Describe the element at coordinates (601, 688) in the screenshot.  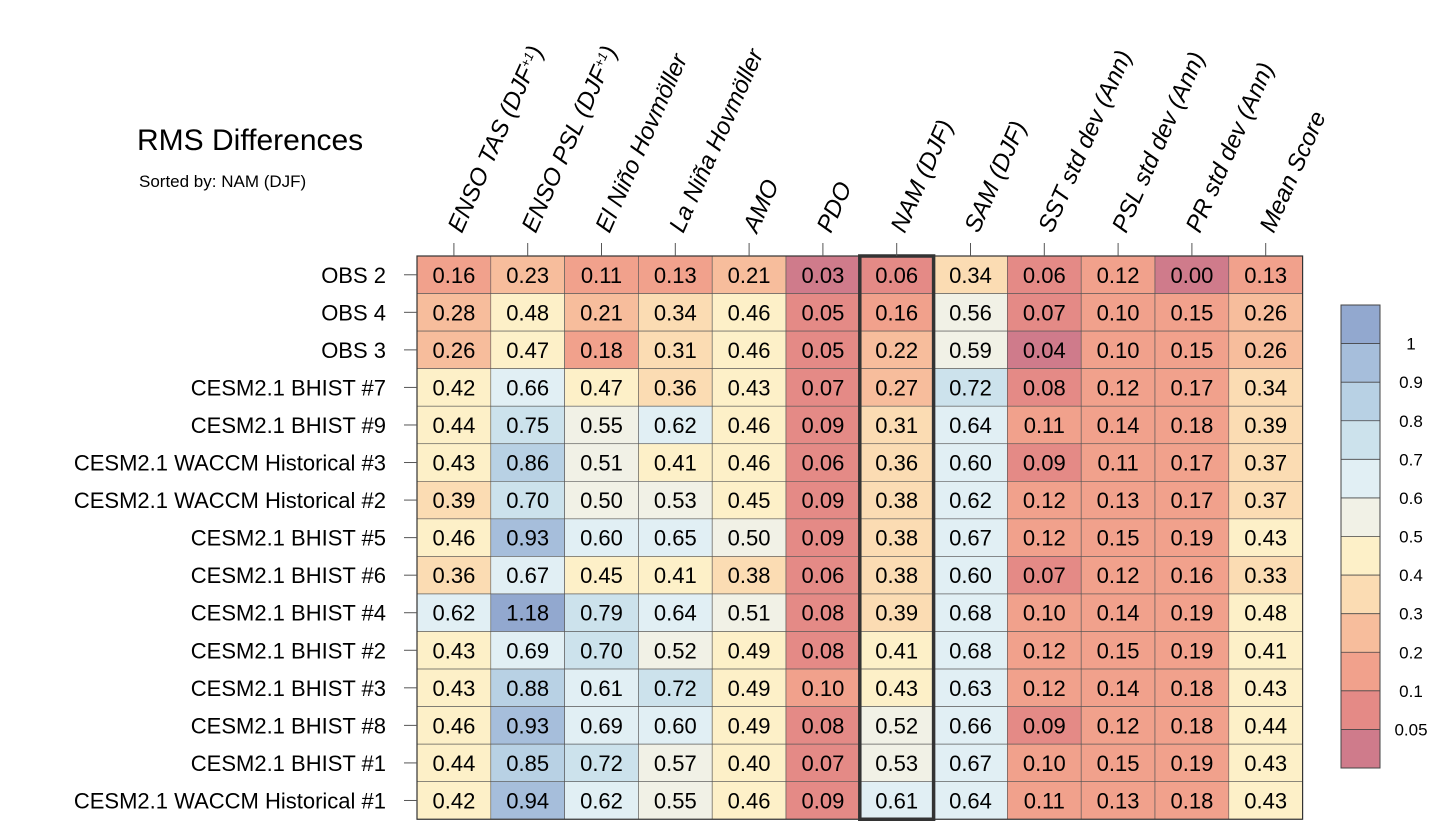
I see `cell-value-label: 0.61` at that location.